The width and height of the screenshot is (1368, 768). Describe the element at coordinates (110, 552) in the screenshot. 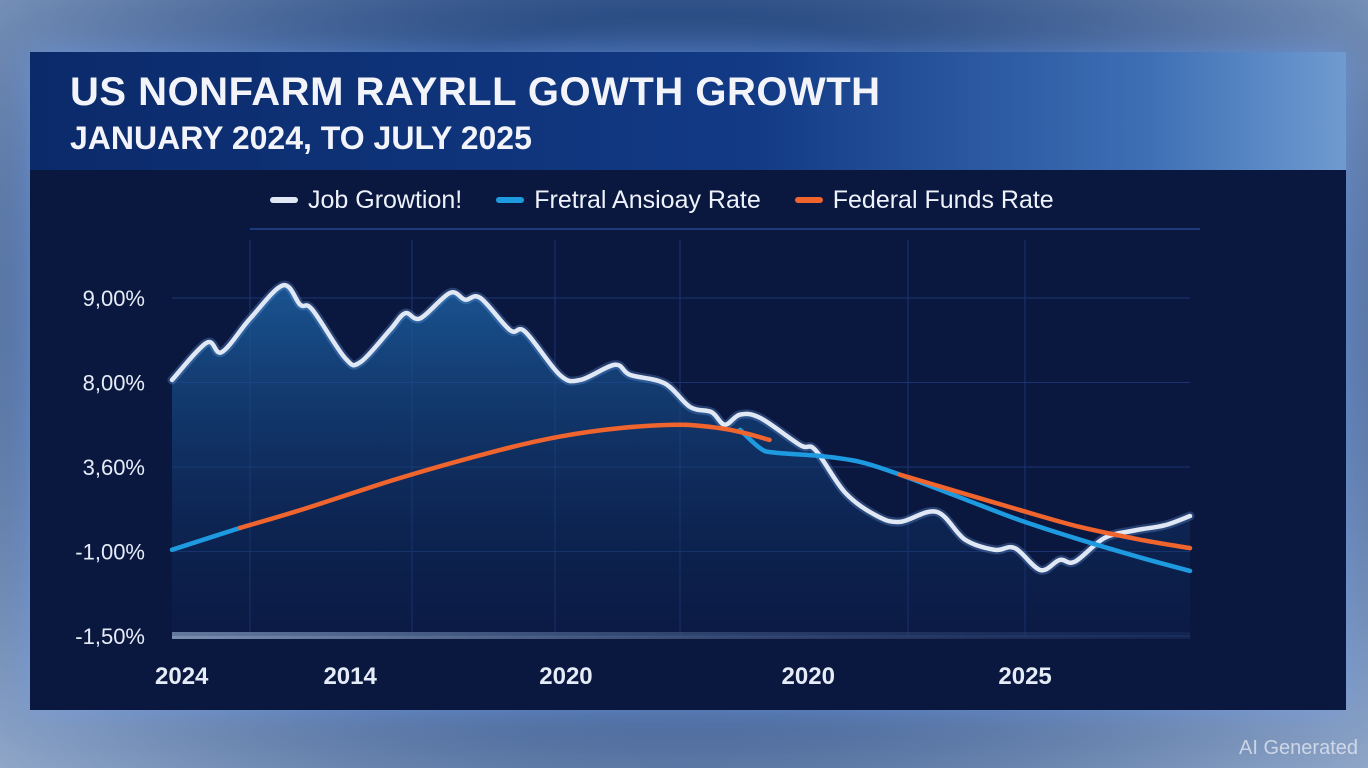

I see `y-tick-label: -1,00%` at that location.